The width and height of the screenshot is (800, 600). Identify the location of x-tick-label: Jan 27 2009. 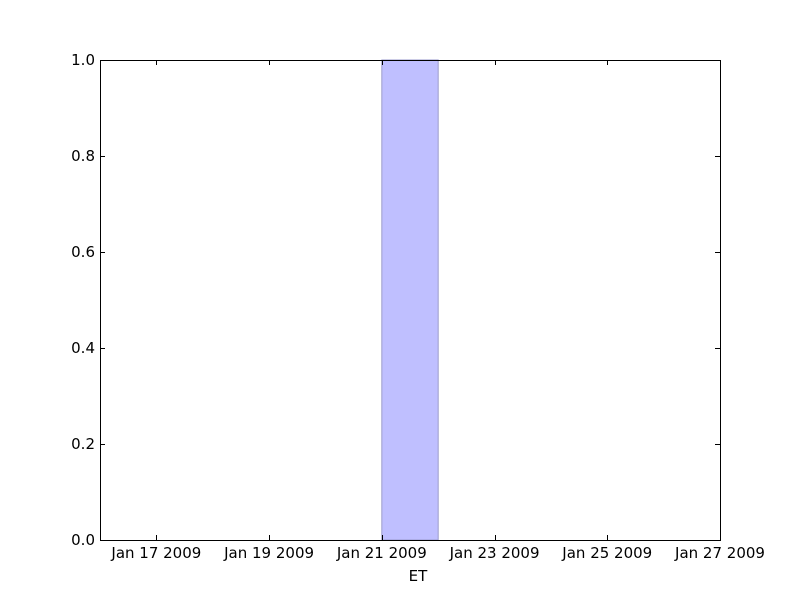
(719, 553).